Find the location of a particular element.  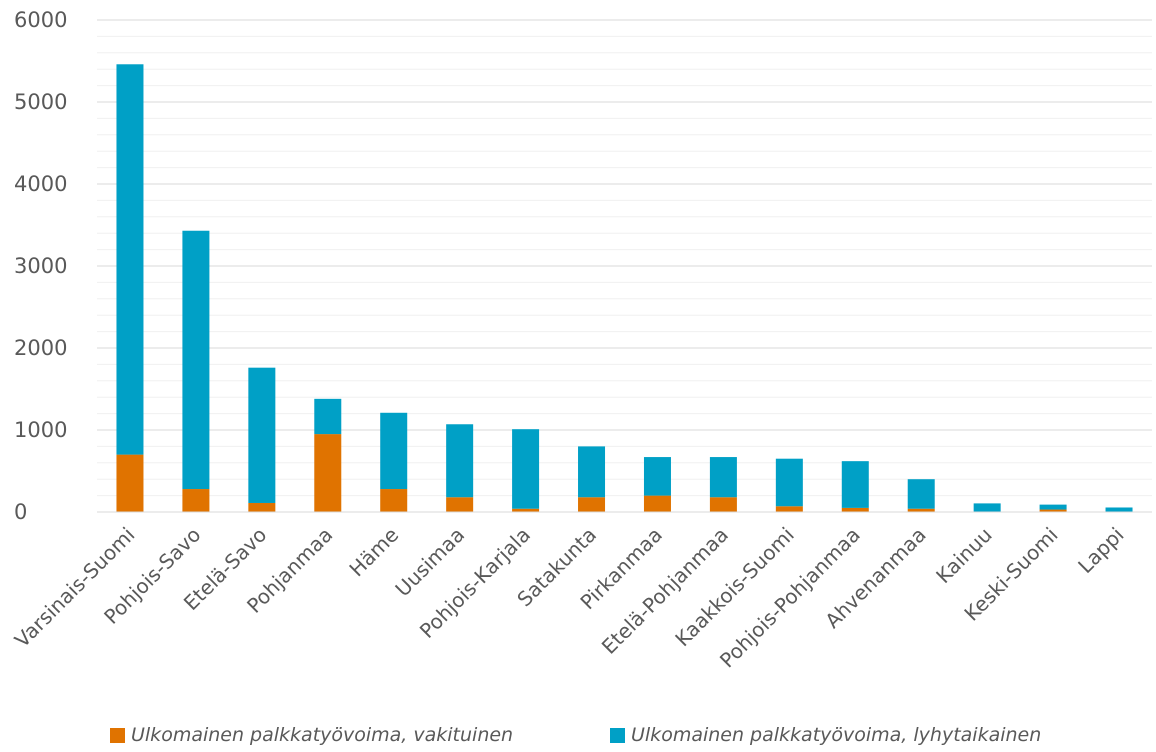

x-tick-label: Kaakkois-Suomi is located at coordinates (734, 587).